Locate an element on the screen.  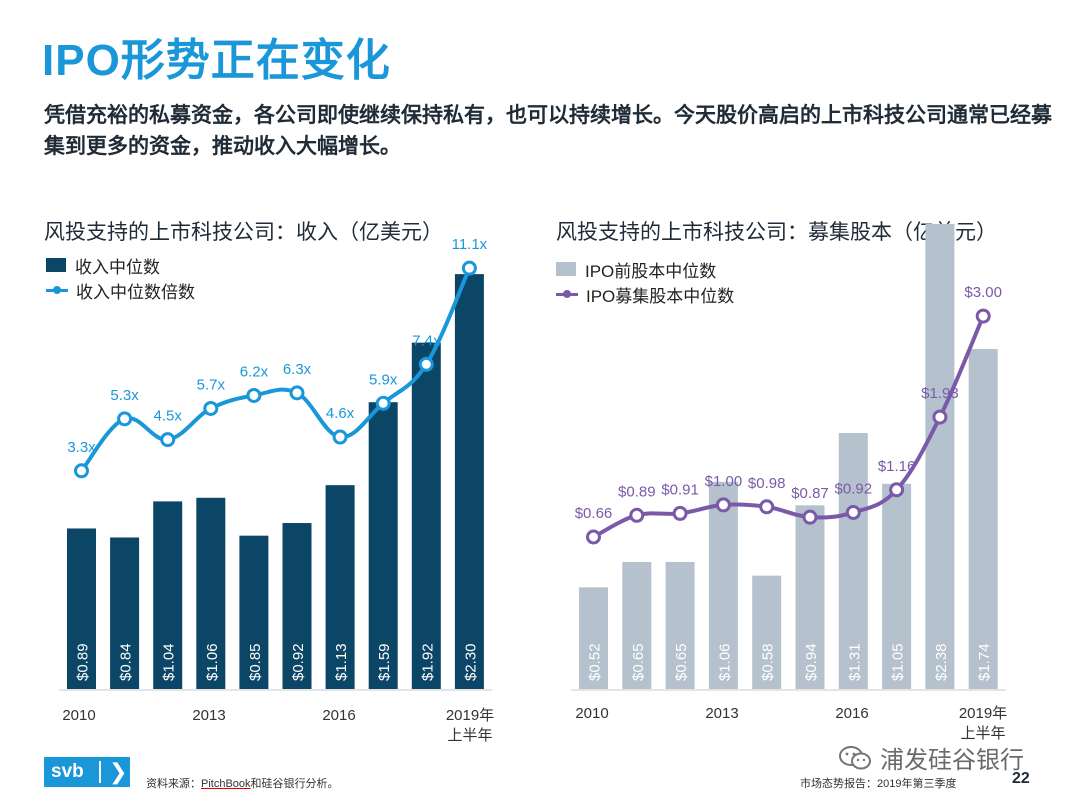
right-legend-line: IPO募集股本中位数 is located at coordinates (645, 294).